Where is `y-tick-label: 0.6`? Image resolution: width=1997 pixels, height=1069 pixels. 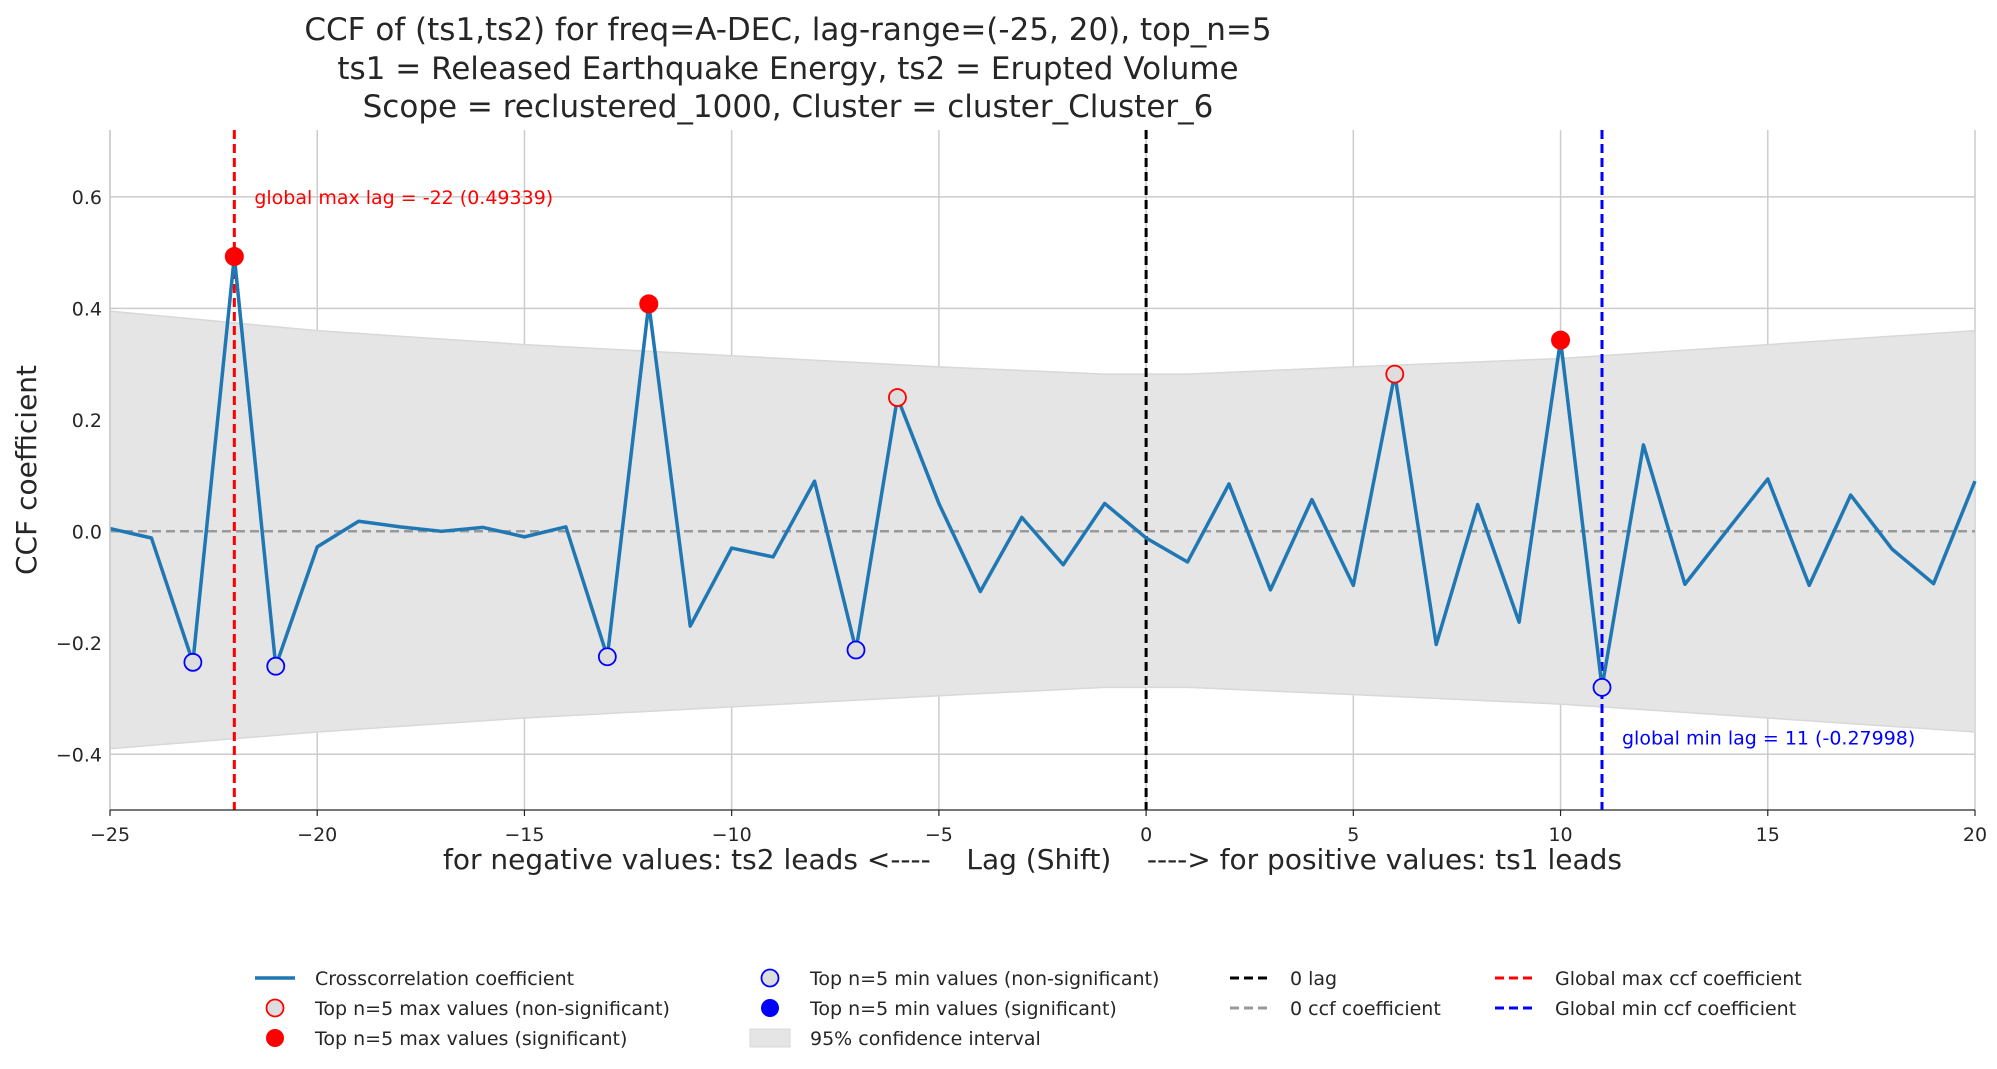 y-tick-label: 0.6 is located at coordinates (87, 198).